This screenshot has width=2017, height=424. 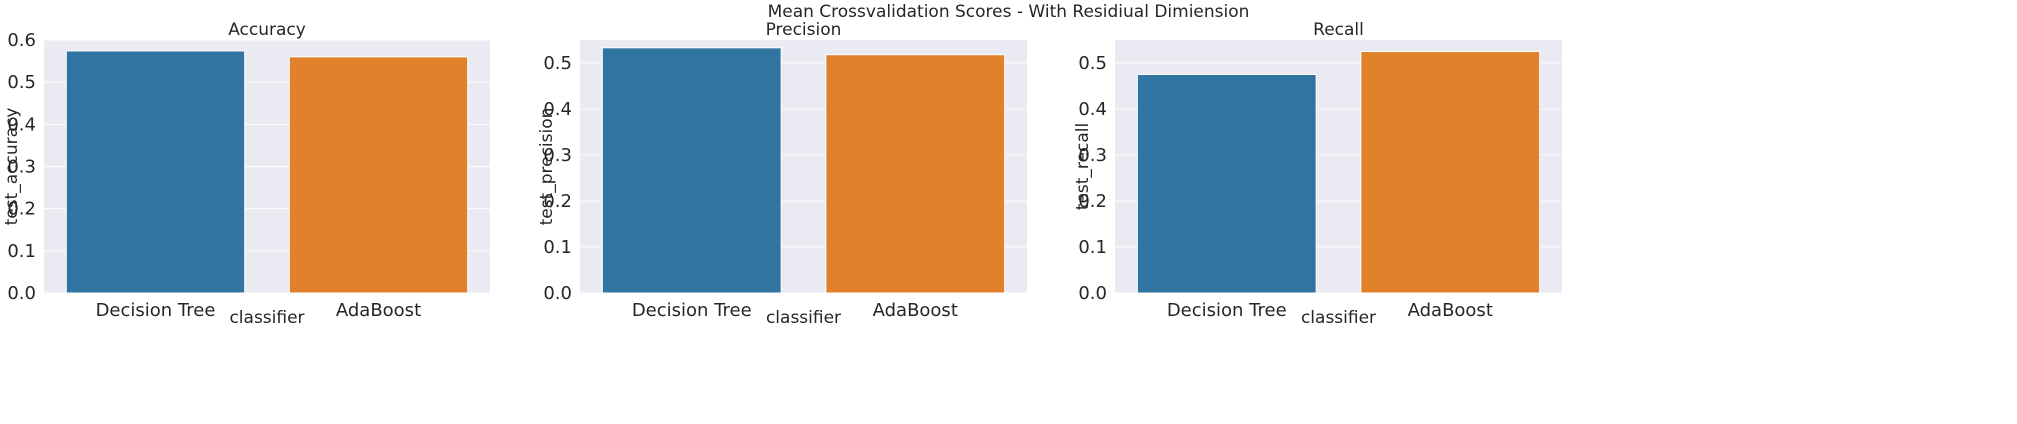 What do you see at coordinates (21, 40) in the screenshot?
I see `ytick-label: 0.6` at bounding box center [21, 40].